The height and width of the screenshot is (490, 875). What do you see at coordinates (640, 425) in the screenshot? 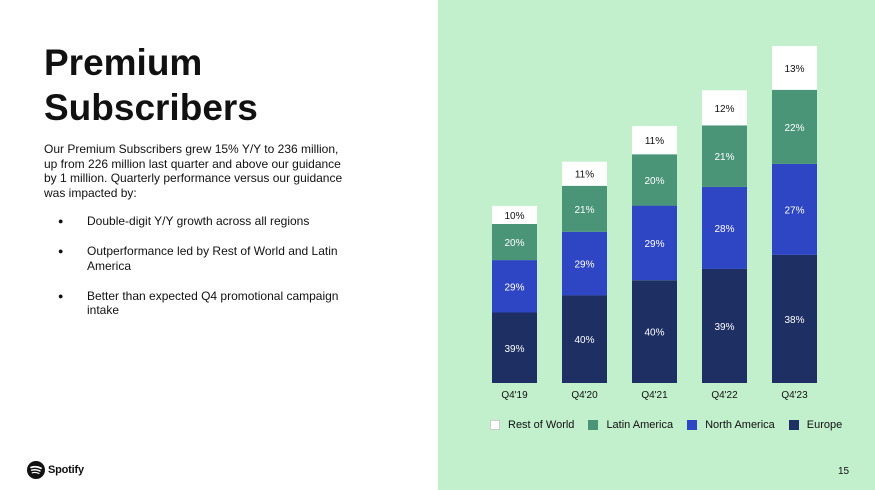
I see `legend-label: Latin America` at bounding box center [640, 425].